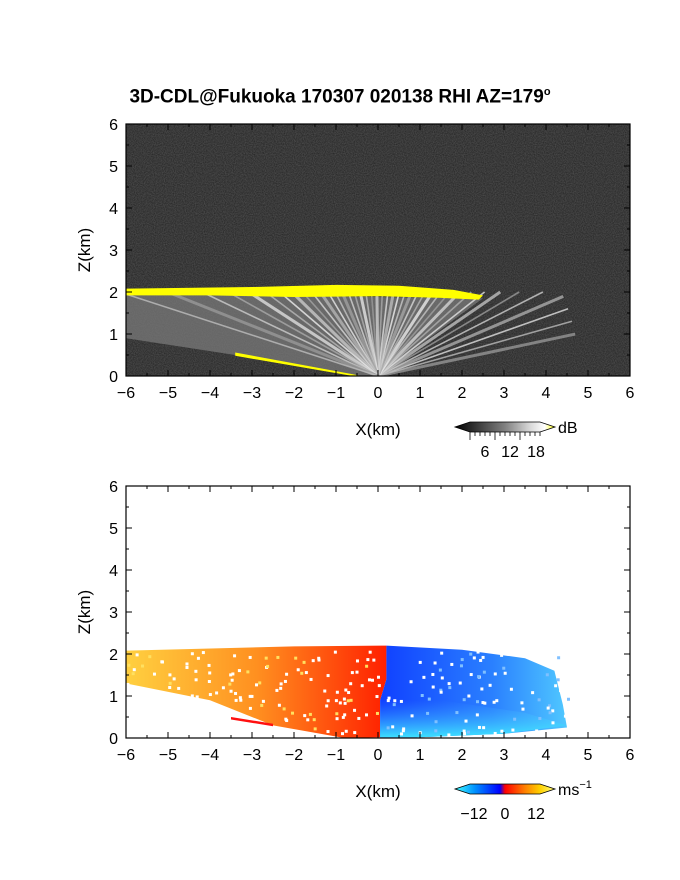 This screenshot has height=880, width=680. I want to click on top-colorbar-unit: dB, so click(568, 428).